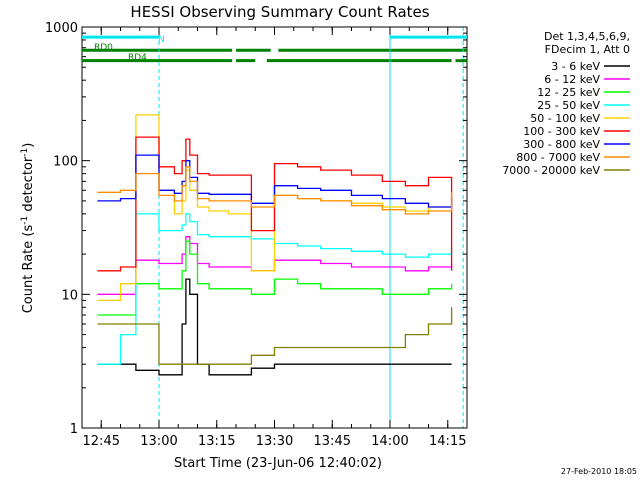 Image resolution: width=640 pixels, height=480 pixels. What do you see at coordinates (568, 92) in the screenshot?
I see `legend-label-2: 12 - 25 keV` at bounding box center [568, 92].